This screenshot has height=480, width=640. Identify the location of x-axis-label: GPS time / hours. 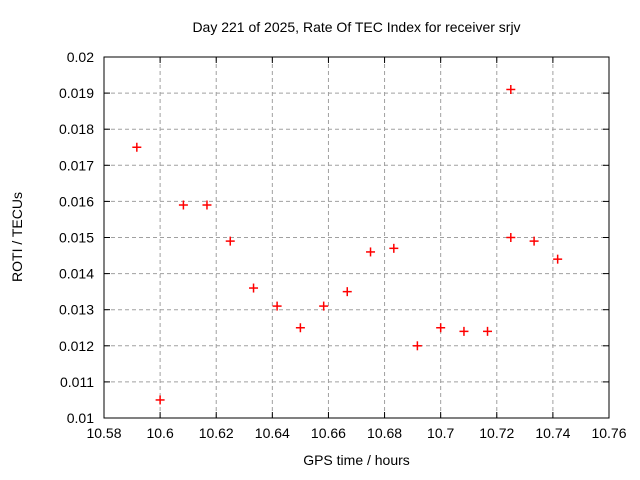
(356, 460).